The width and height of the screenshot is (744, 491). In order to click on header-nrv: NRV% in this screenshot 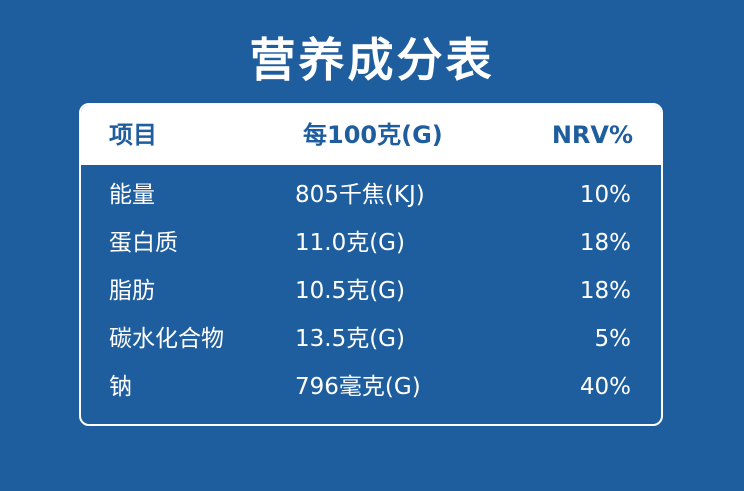, I will do `click(592, 135)`.